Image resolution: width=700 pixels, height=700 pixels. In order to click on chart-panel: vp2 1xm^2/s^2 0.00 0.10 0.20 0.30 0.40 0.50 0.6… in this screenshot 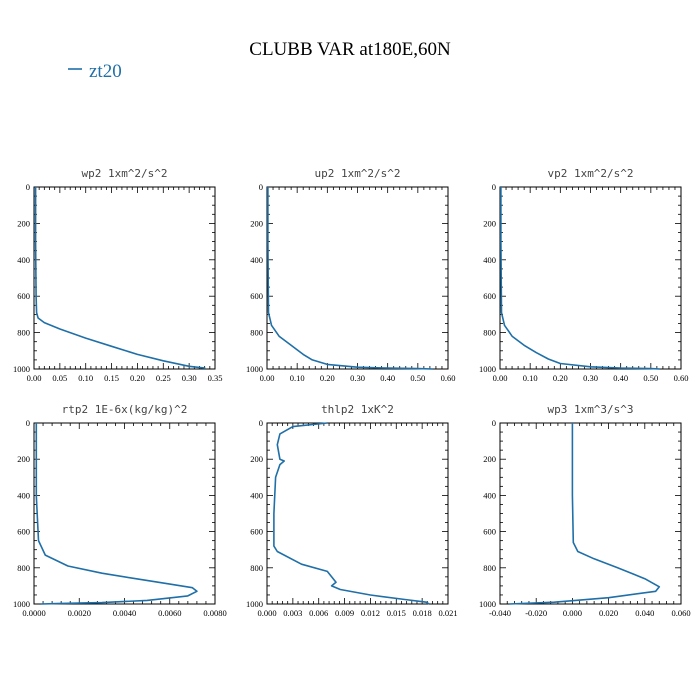, I will do `click(583, 275)`.